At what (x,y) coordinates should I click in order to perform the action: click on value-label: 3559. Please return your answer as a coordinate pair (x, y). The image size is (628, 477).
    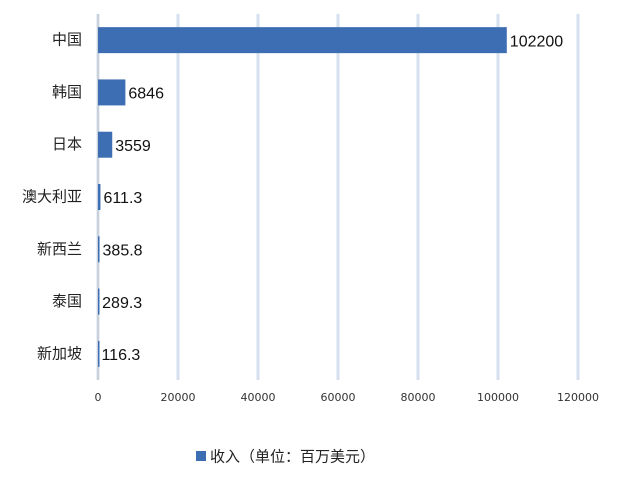
    Looking at the image, I should click on (133, 146).